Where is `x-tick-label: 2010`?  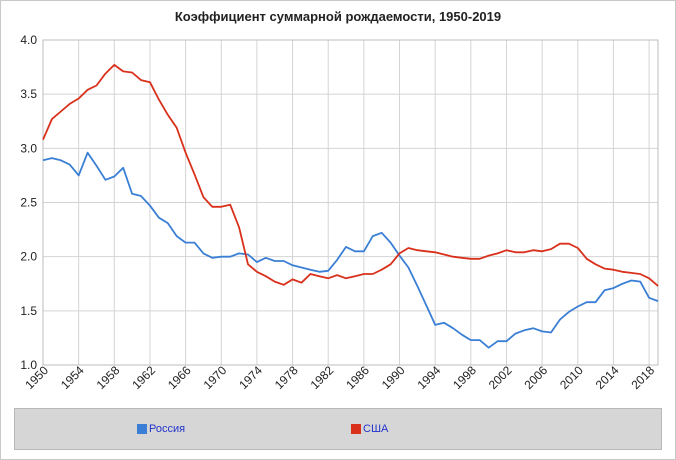
x-tick-label: 2010 is located at coordinates (571, 377).